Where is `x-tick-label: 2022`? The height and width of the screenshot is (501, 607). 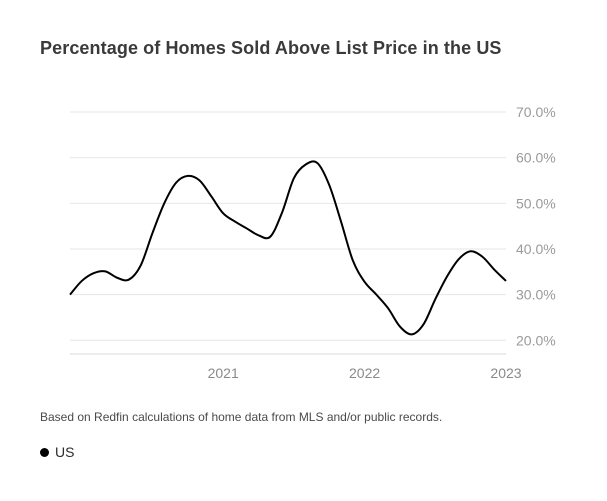
x-tick-label: 2022 is located at coordinates (364, 373).